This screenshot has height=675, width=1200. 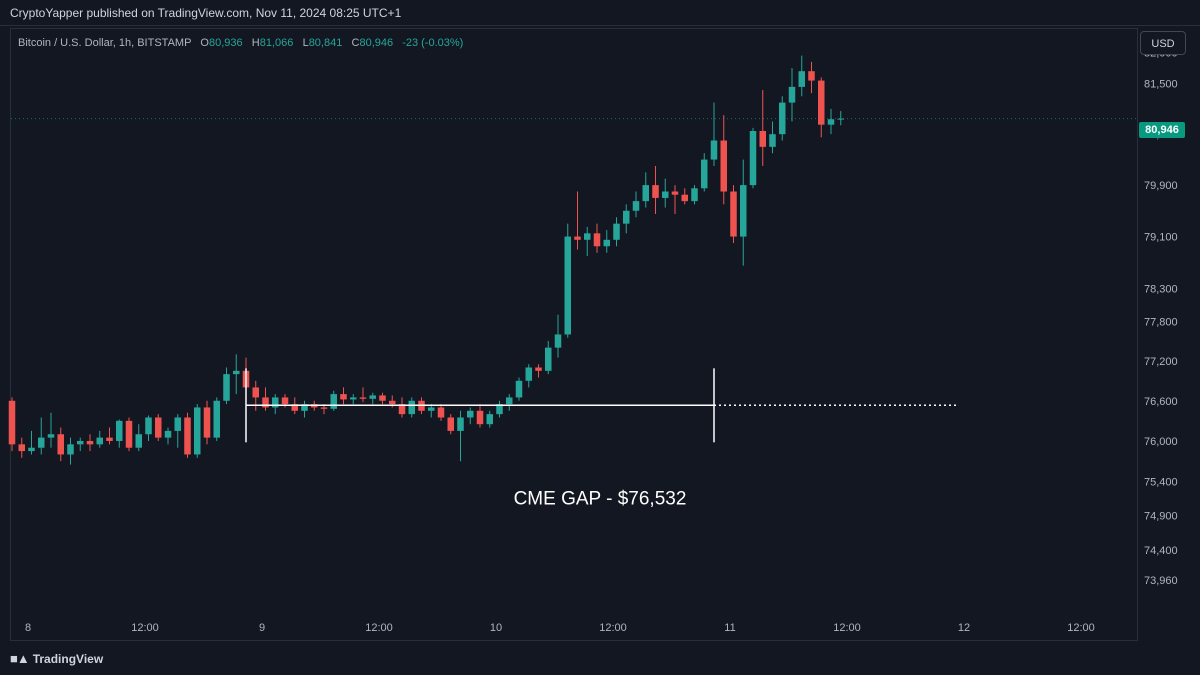 I want to click on y-tick-label: 74,900, so click(x=1161, y=517).